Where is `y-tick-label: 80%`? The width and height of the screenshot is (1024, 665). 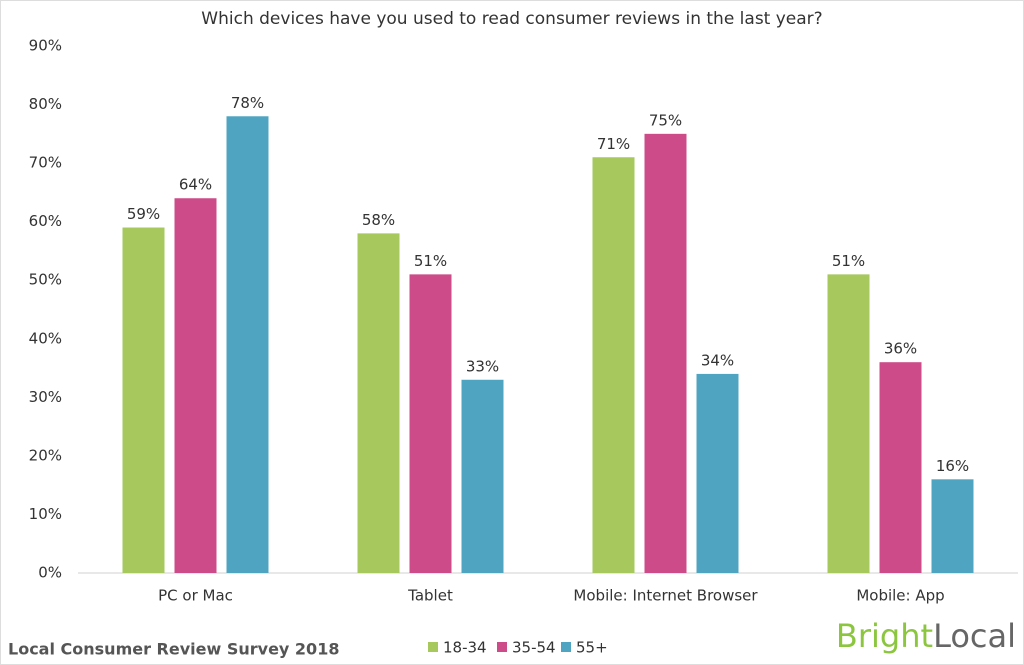
y-tick-label: 80% is located at coordinates (45, 104).